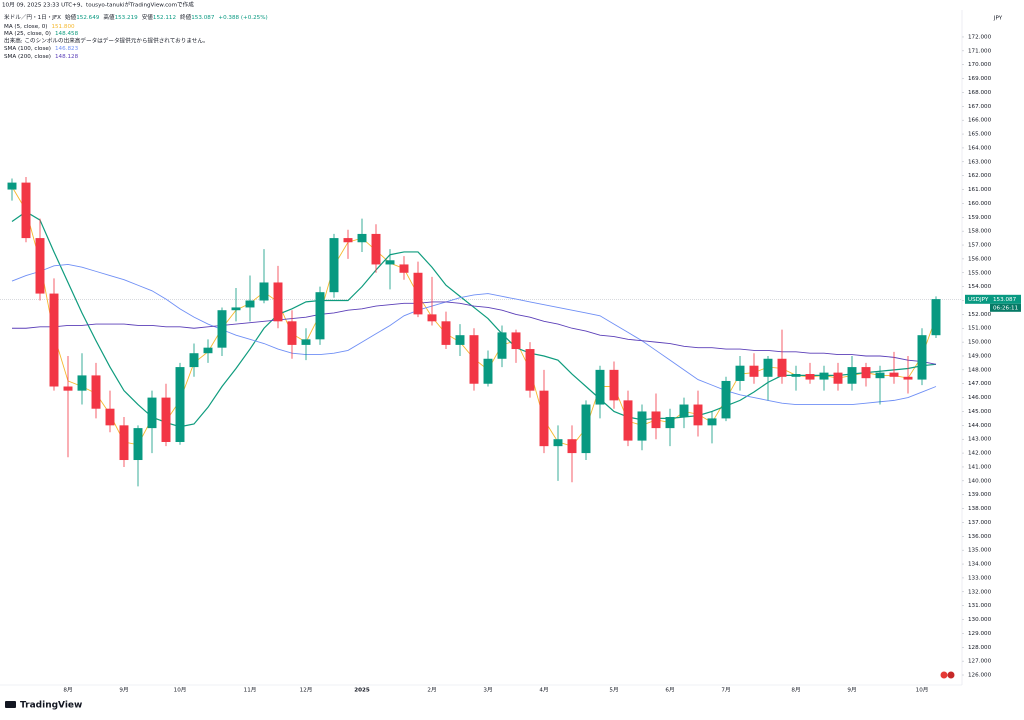 This screenshot has width=1024, height=720. I want to click on ohlc-value: 152.649, so click(88, 18).